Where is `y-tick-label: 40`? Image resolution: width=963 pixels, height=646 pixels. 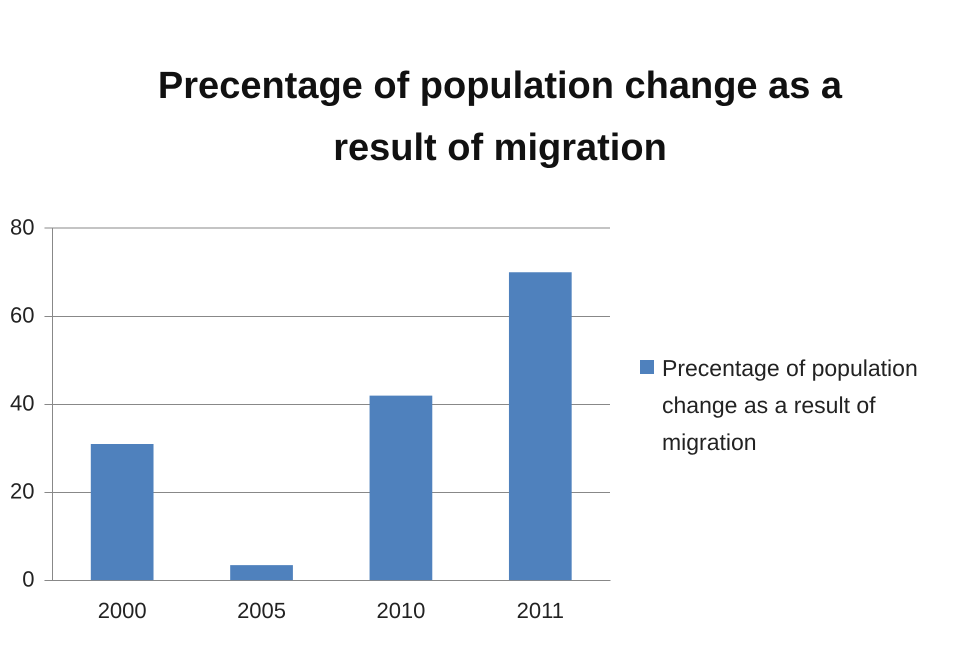 y-tick-label: 40 is located at coordinates (22, 403).